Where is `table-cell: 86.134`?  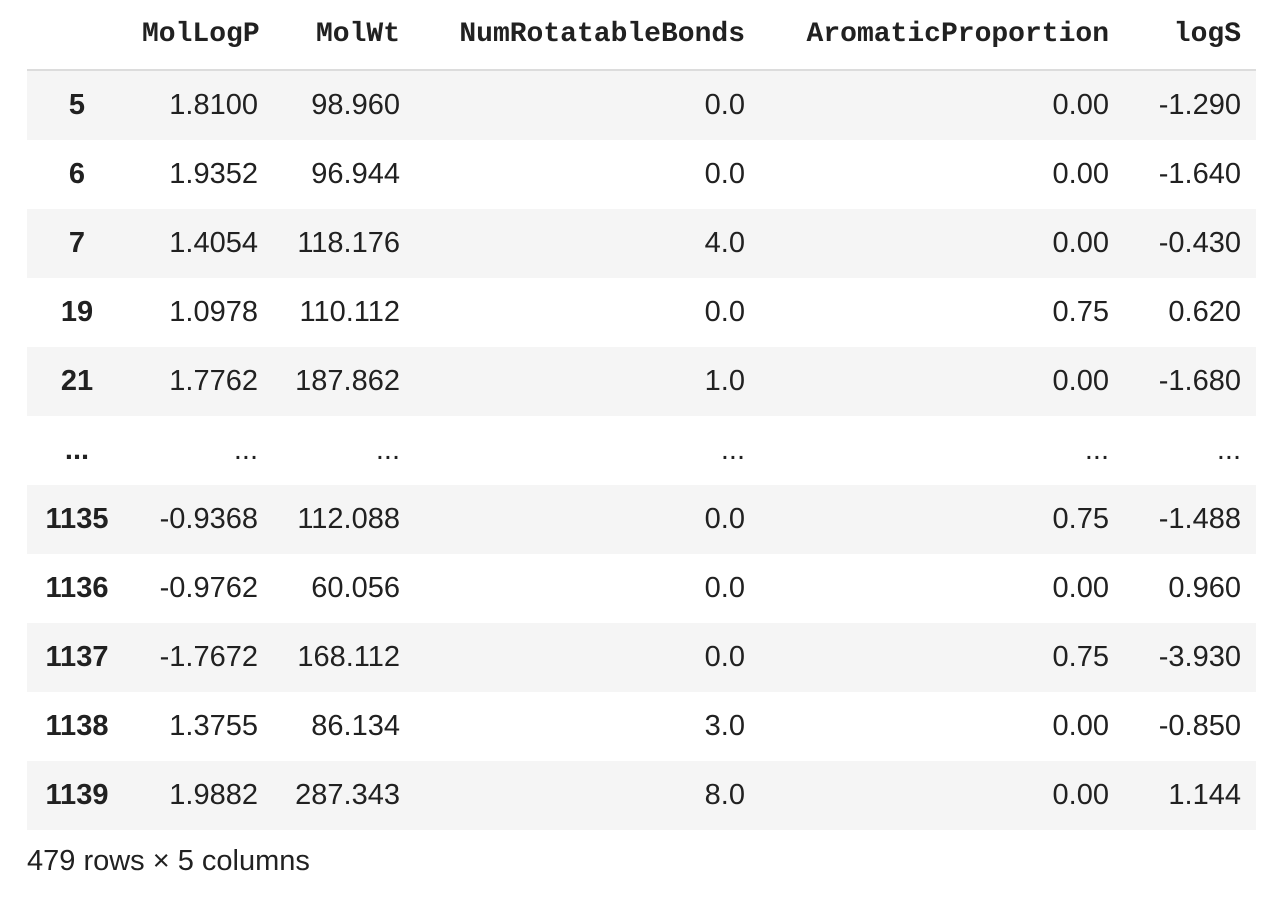 table-cell: 86.134 is located at coordinates (355, 726).